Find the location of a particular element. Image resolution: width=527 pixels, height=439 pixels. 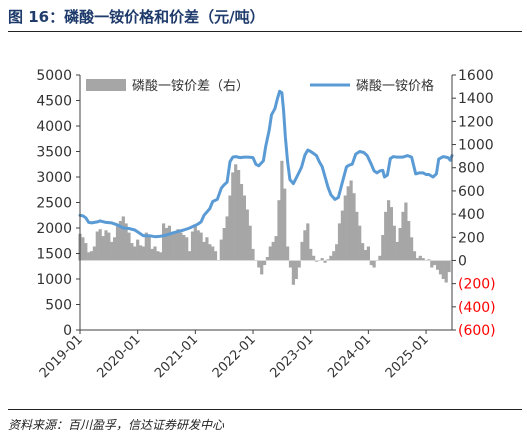

right-tick-label: 1200 is located at coordinates (476, 122).